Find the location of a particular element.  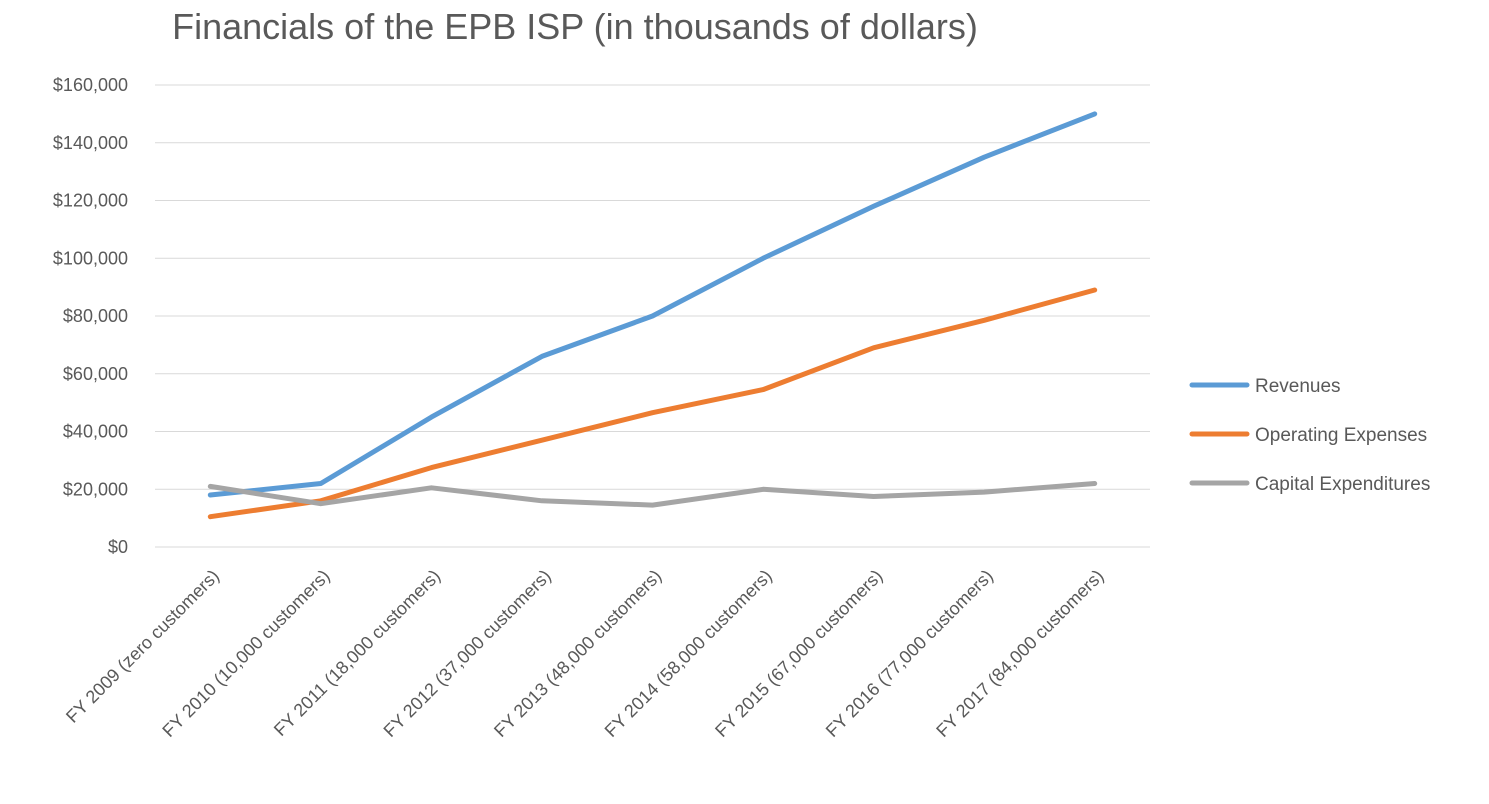

y-tick-label: $100,000 is located at coordinates (90, 258).